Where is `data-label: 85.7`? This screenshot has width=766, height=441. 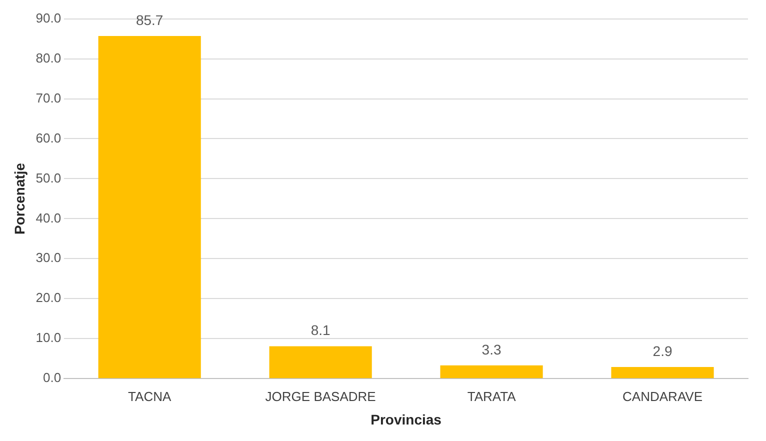 data-label: 85.7 is located at coordinates (150, 20).